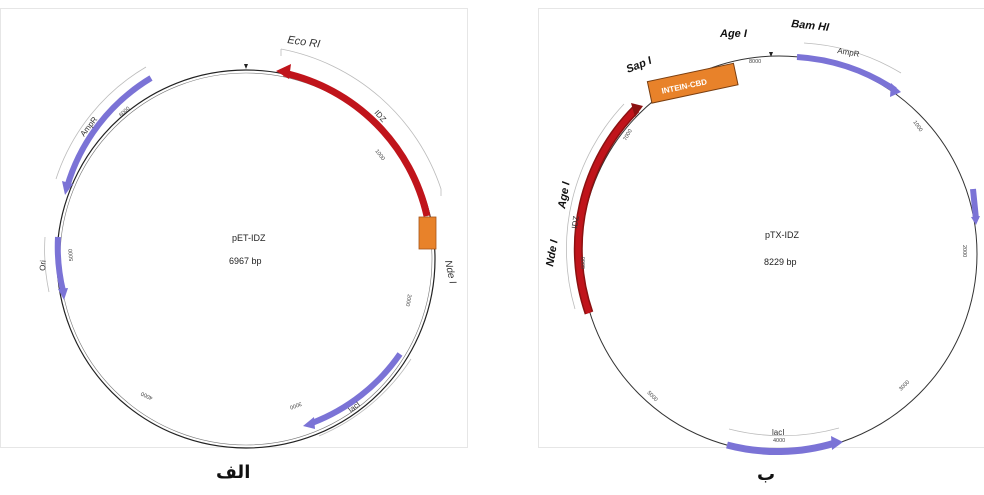 The height and width of the screenshot is (495, 984). I want to click on site-bam-hi: Bam HI, so click(811, 26).